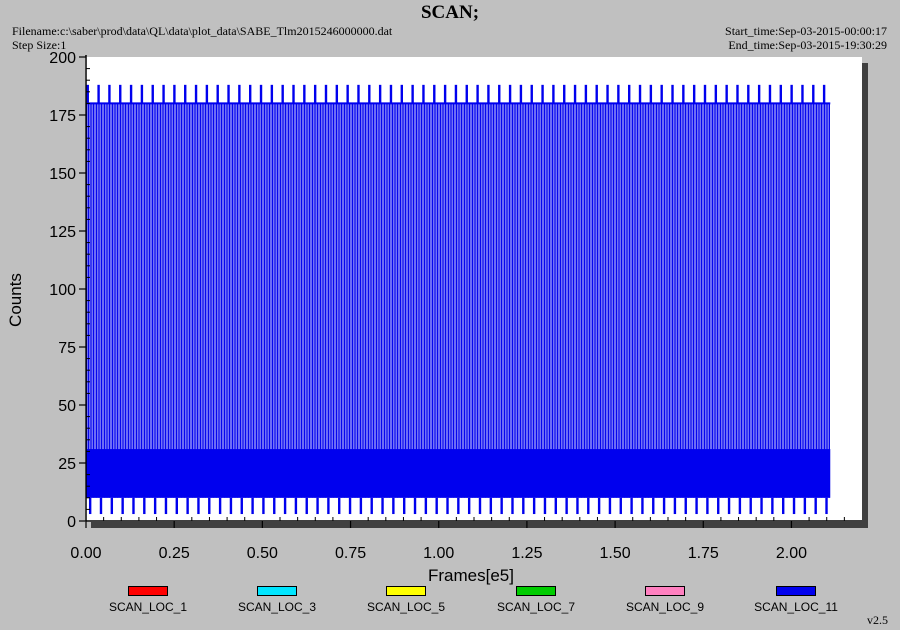  Describe the element at coordinates (148, 600) in the screenshot. I see `legend-item-scan-loc-1: SCAN_LOC_1` at that location.